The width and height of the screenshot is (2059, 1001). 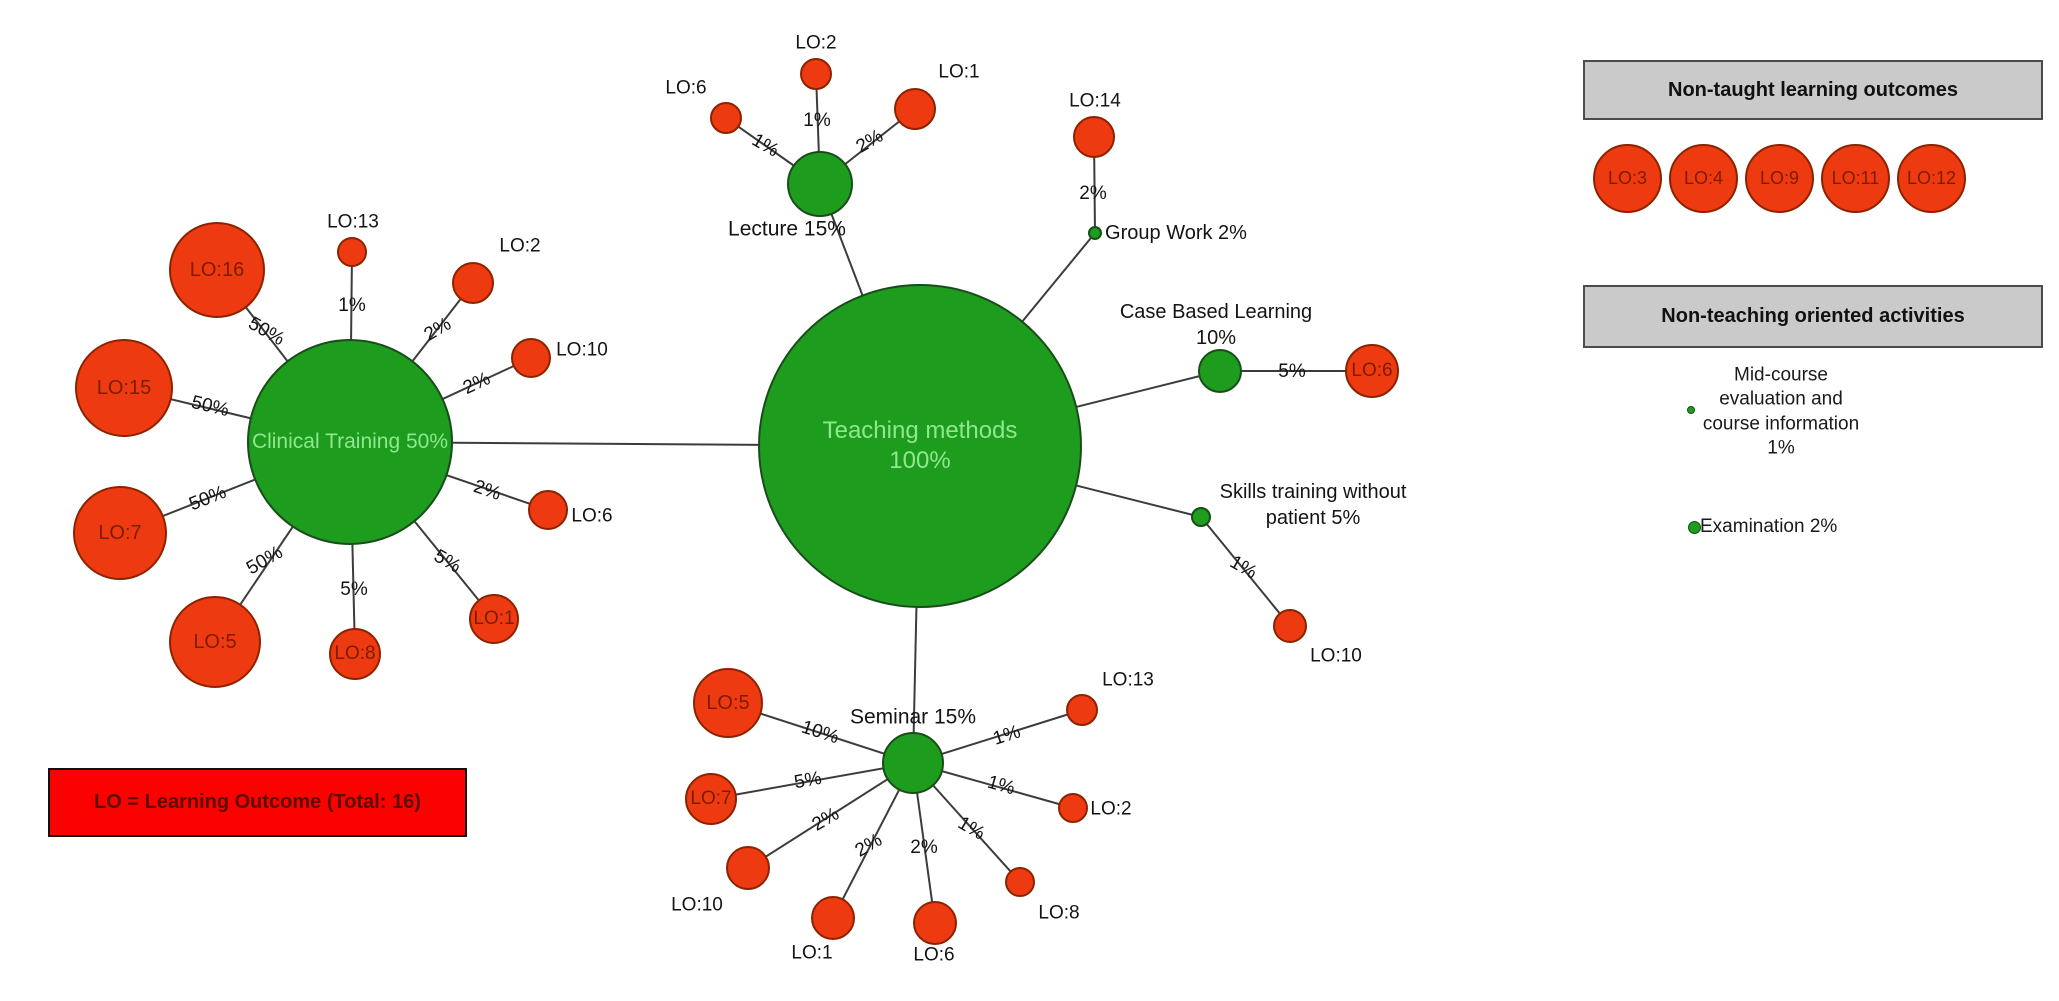 What do you see at coordinates (1094, 137) in the screenshot?
I see `node-lo14` at bounding box center [1094, 137].